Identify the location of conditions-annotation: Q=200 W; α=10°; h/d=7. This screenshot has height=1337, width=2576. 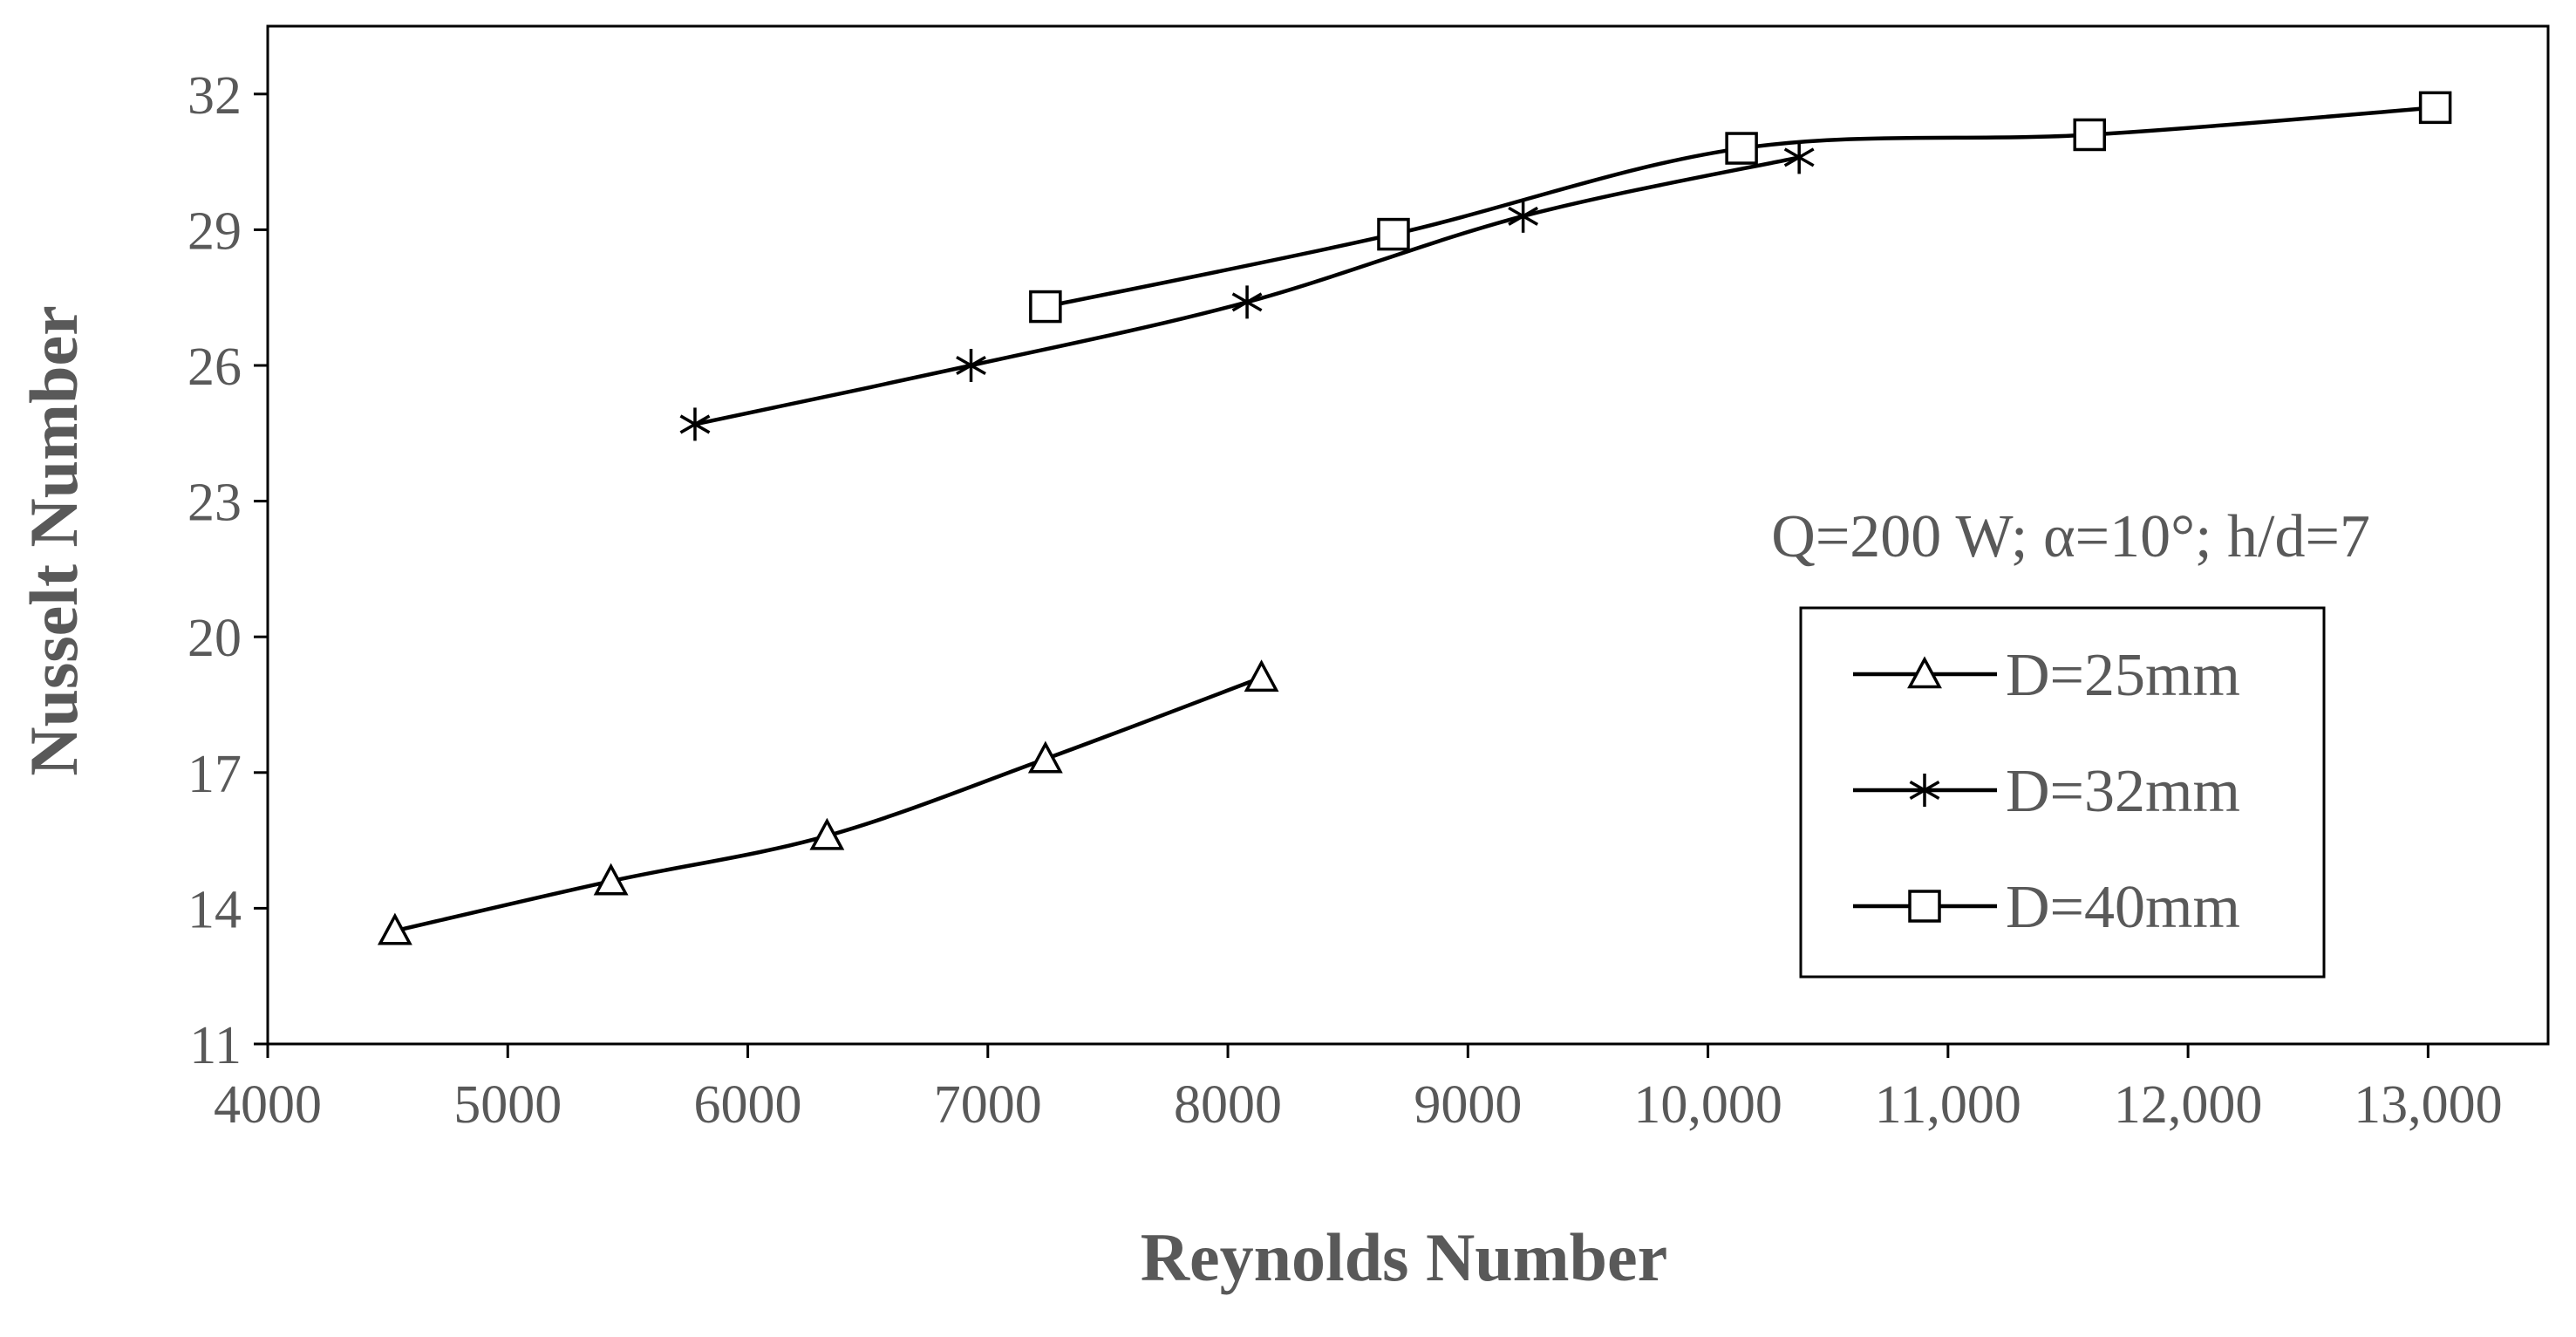
(2070, 536).